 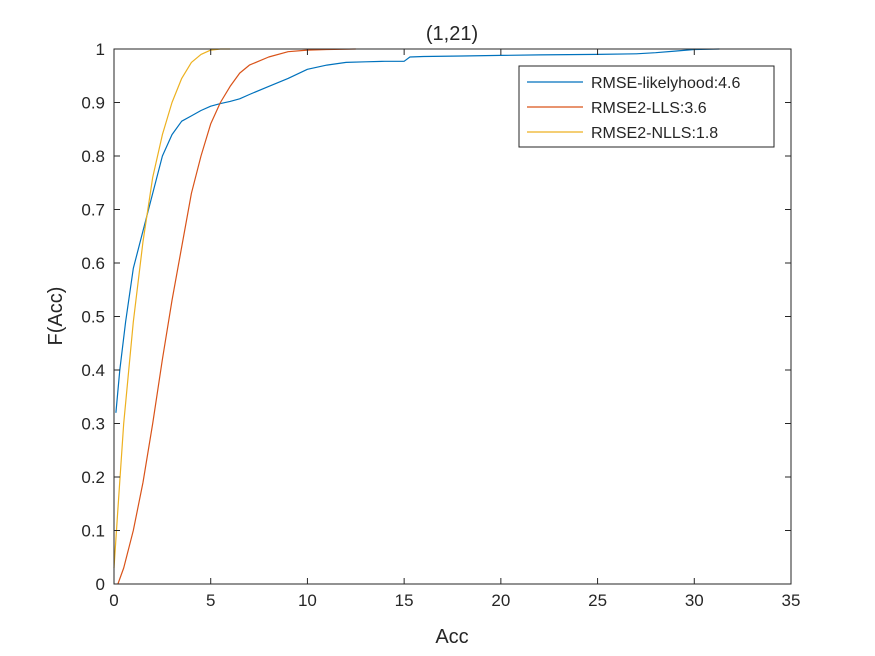 I want to click on x-tick-label: 5, so click(x=210, y=600).